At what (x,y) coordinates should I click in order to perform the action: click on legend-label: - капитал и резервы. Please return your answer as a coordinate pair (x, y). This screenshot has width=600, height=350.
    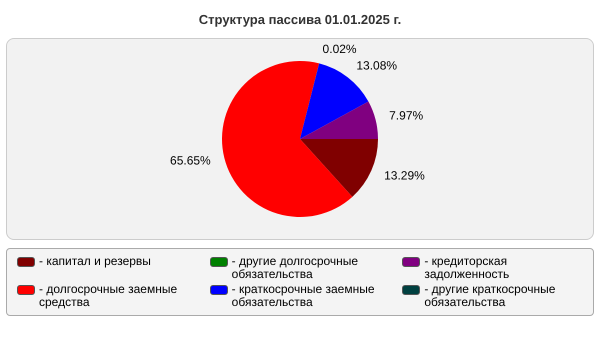
    Looking at the image, I should click on (95, 261).